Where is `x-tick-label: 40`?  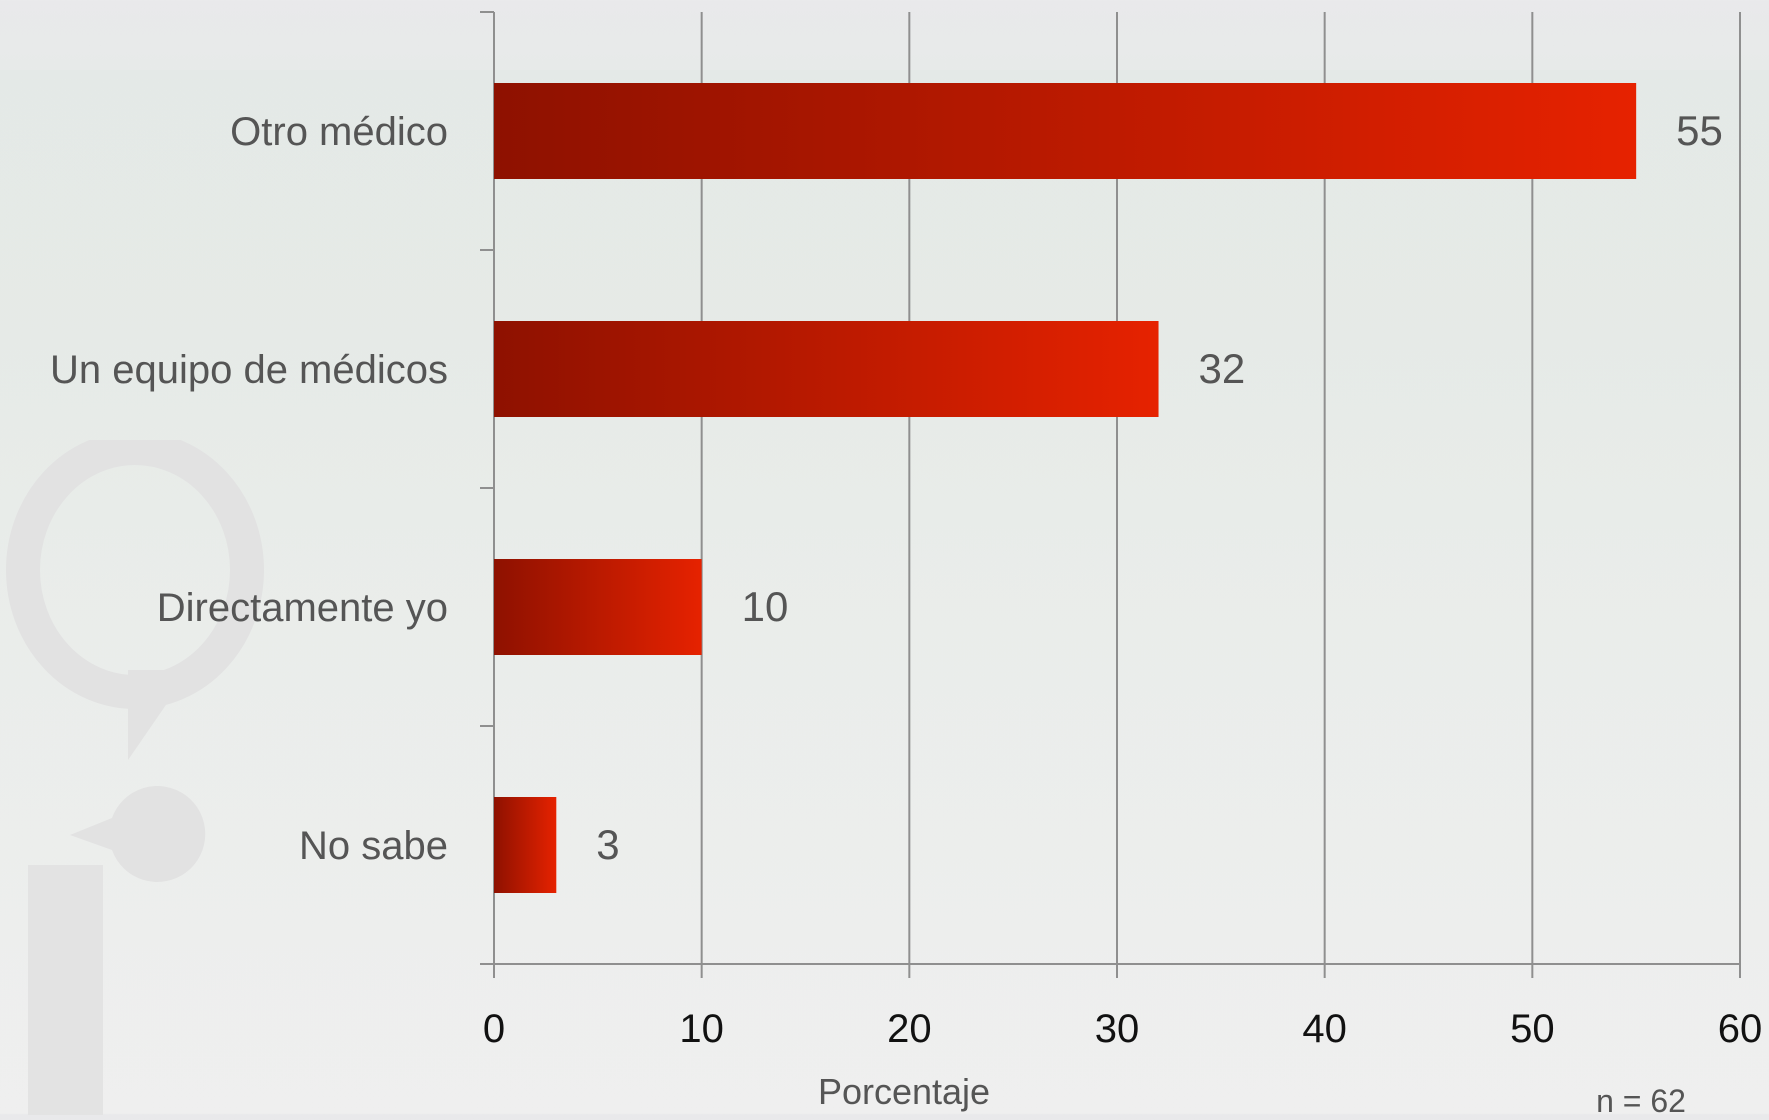
x-tick-label: 40 is located at coordinates (1324, 1029).